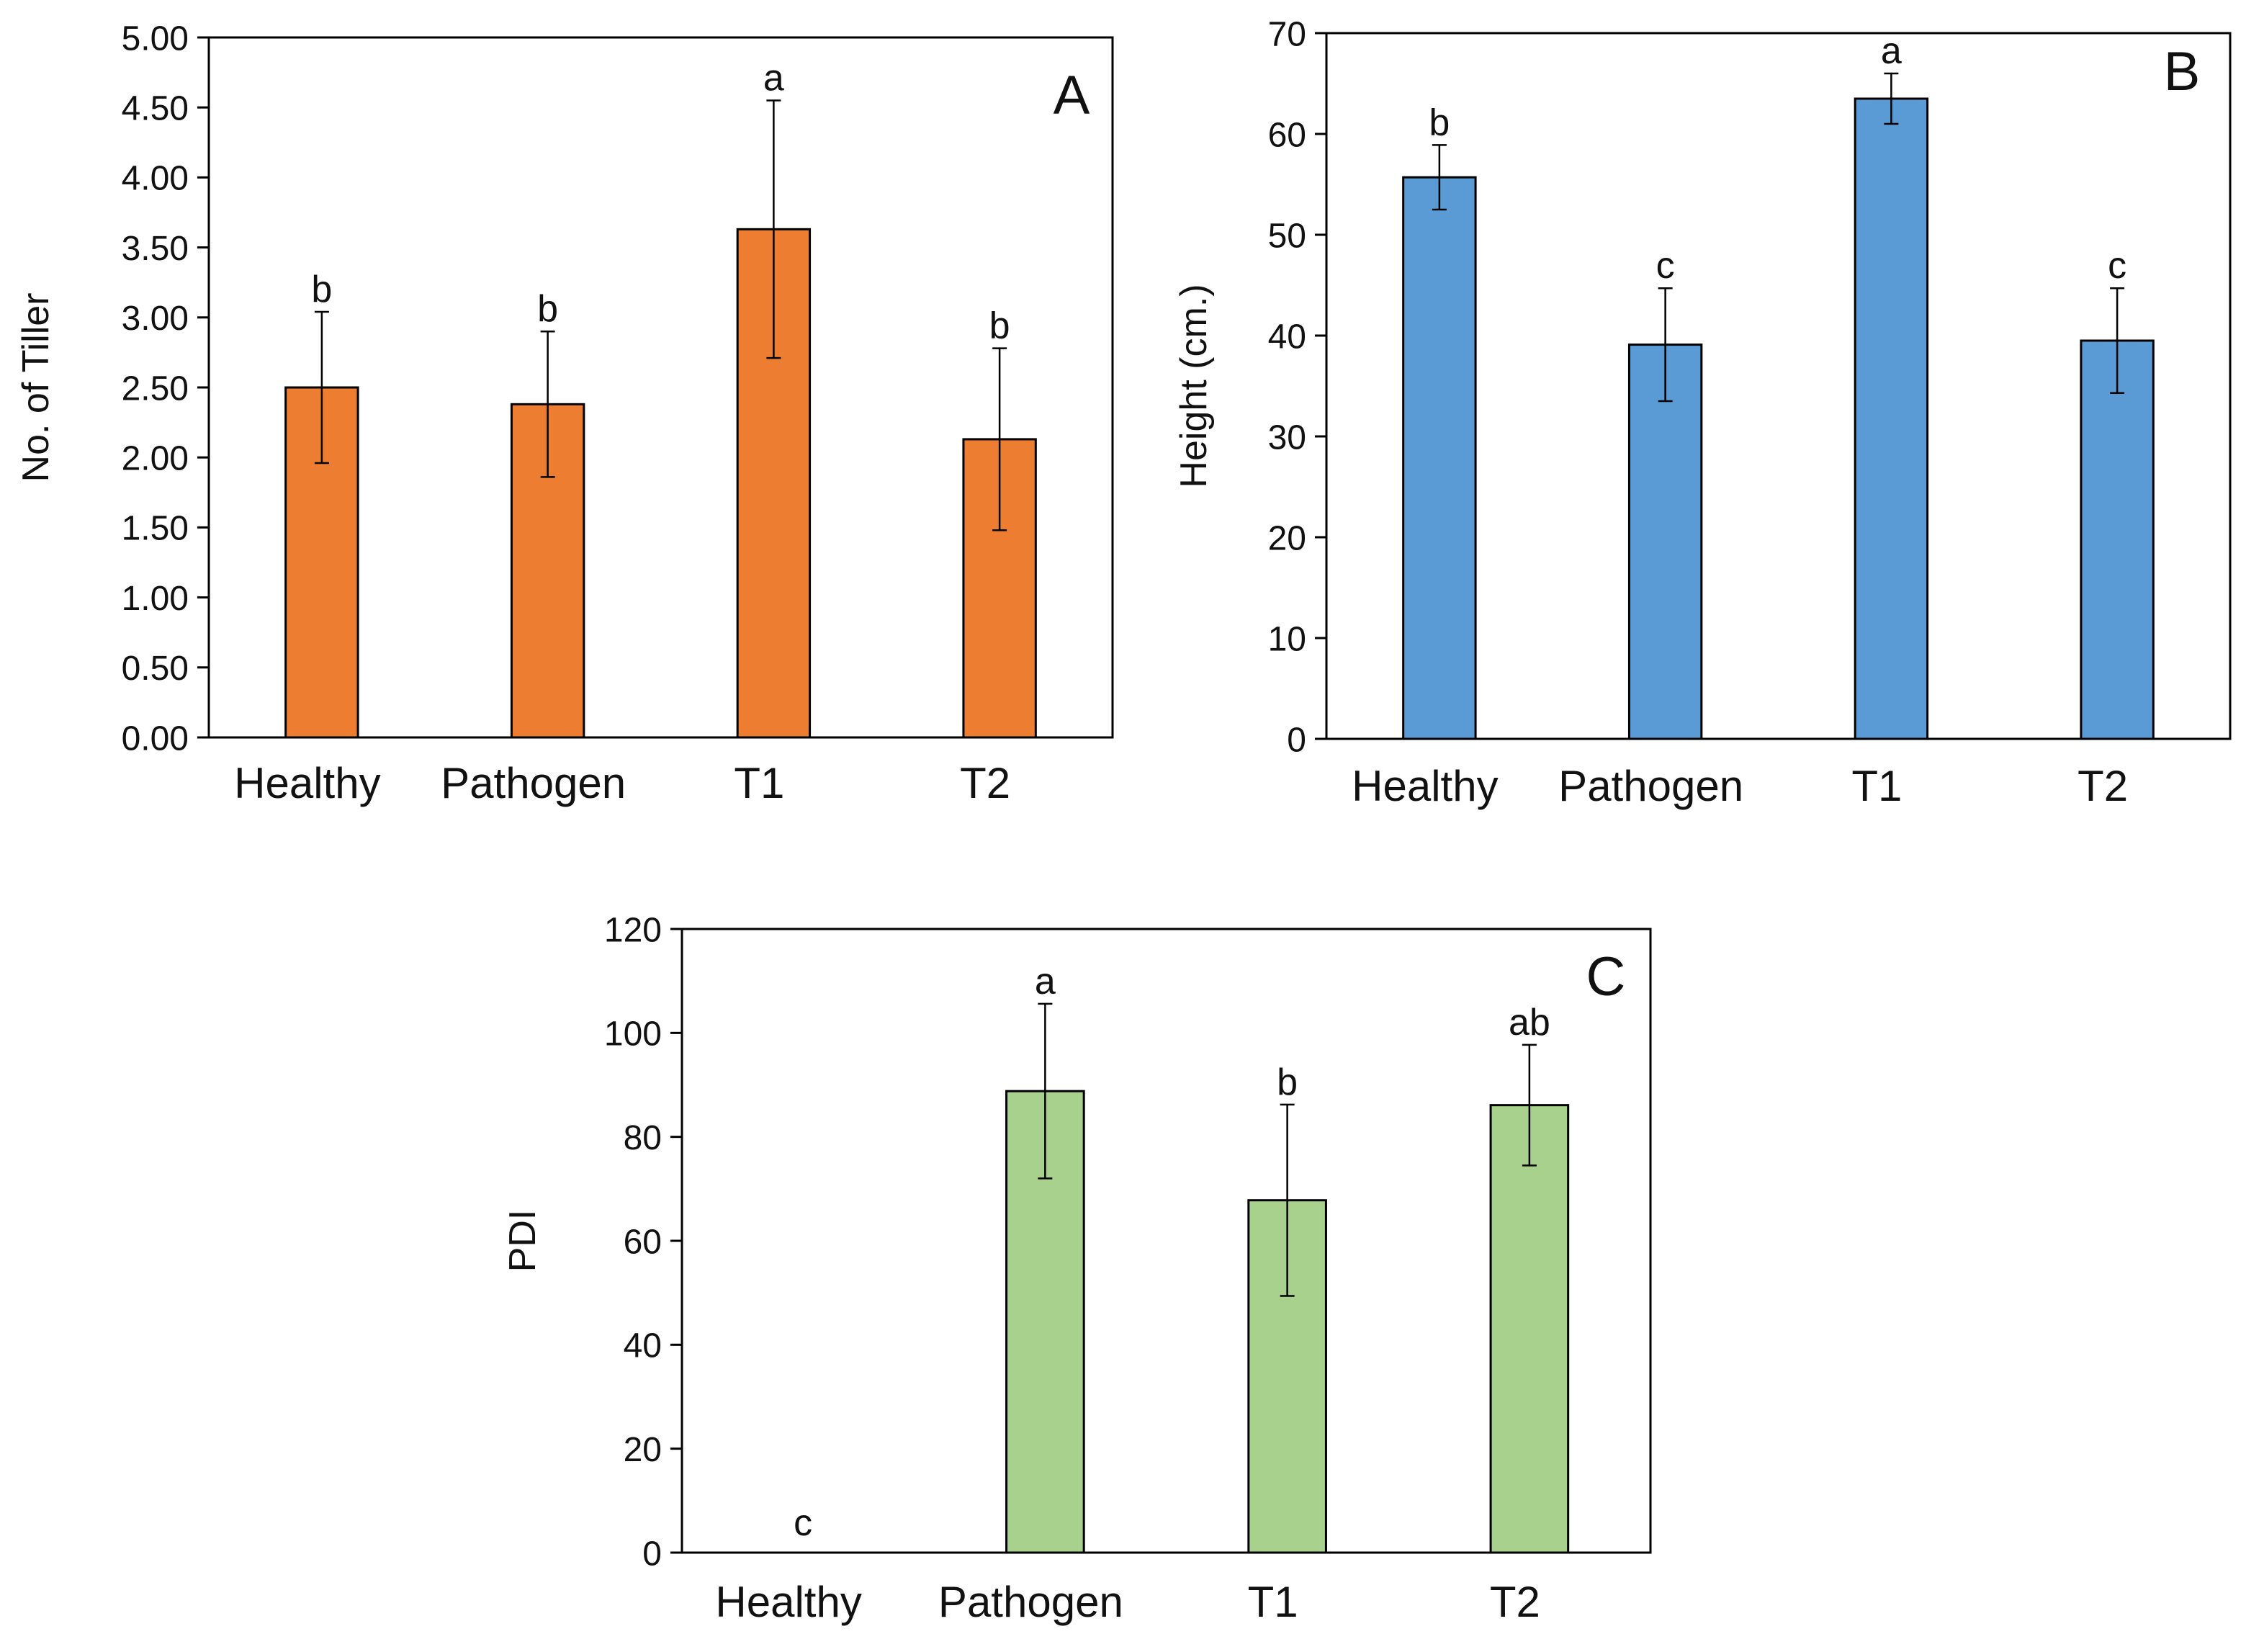 The height and width of the screenshot is (1652, 2246). Describe the element at coordinates (155, 458) in the screenshot. I see `y-tick-label: 2.00` at that location.